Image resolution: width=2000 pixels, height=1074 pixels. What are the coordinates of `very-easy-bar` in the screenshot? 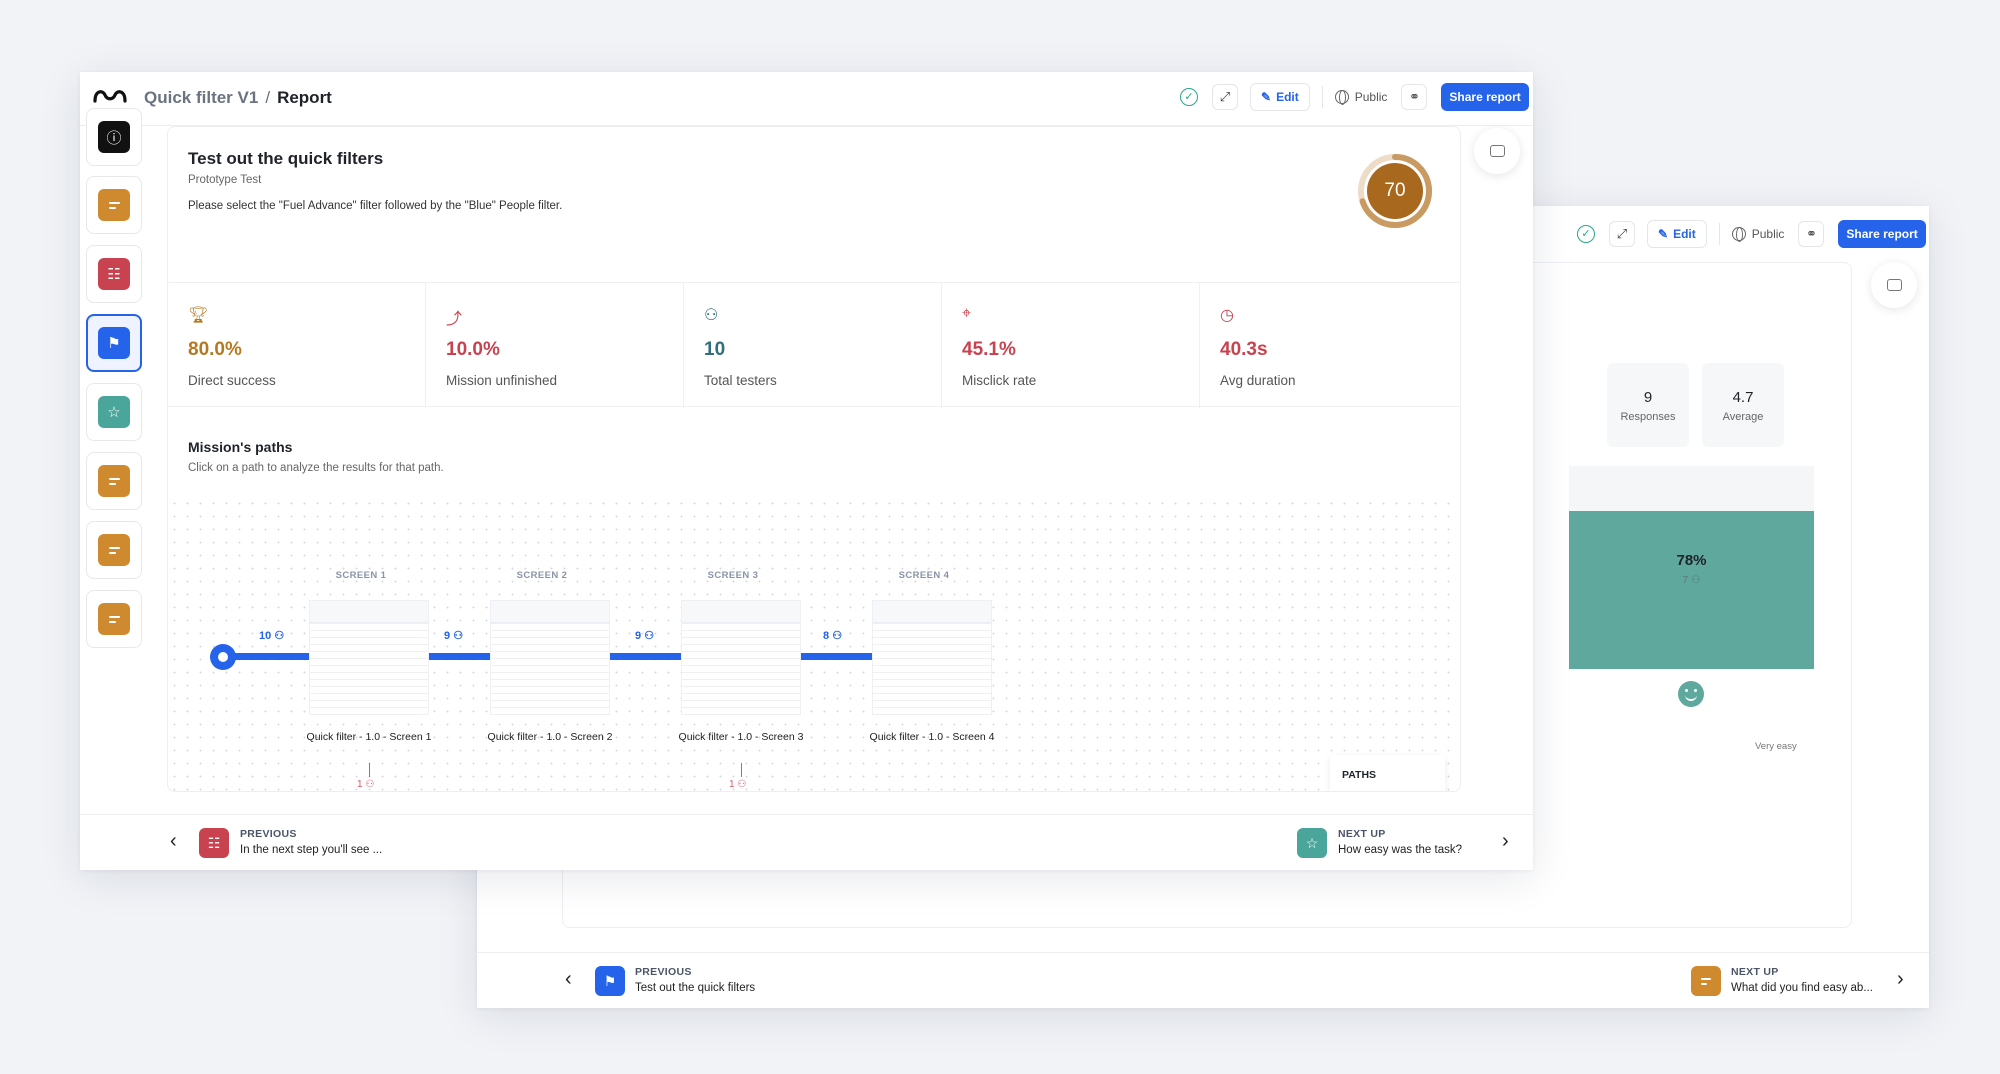 It's located at (1691, 589).